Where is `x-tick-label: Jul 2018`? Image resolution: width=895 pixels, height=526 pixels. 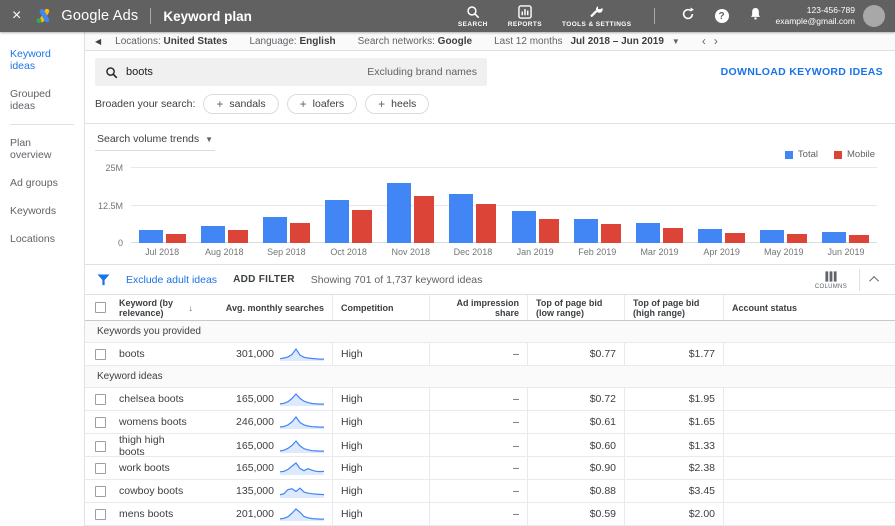
x-tick-label: Jul 2018 is located at coordinates (162, 252).